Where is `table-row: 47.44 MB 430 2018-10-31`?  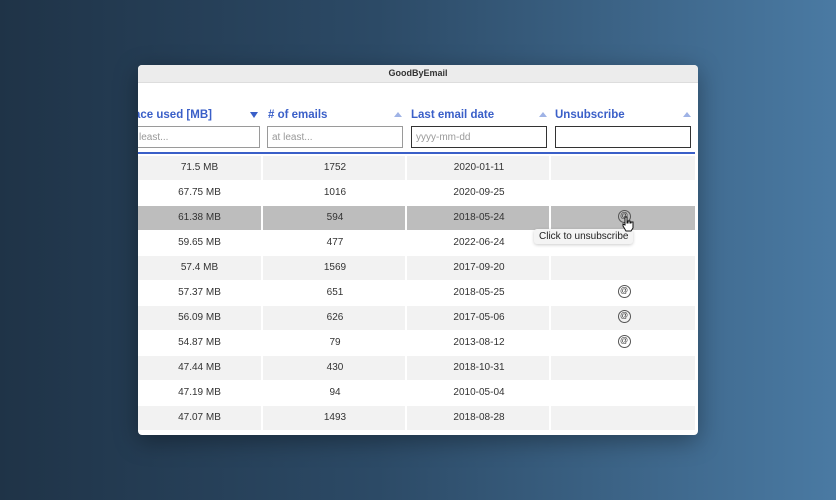
table-row: 47.44 MB 430 2018-10-31 is located at coordinates (416, 368).